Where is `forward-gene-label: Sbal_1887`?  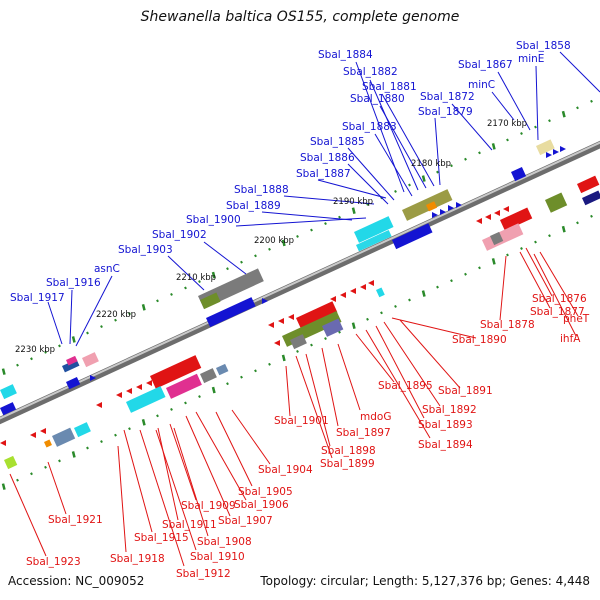
forward-gene-label: Sbal_1887 is located at coordinates (323, 174).